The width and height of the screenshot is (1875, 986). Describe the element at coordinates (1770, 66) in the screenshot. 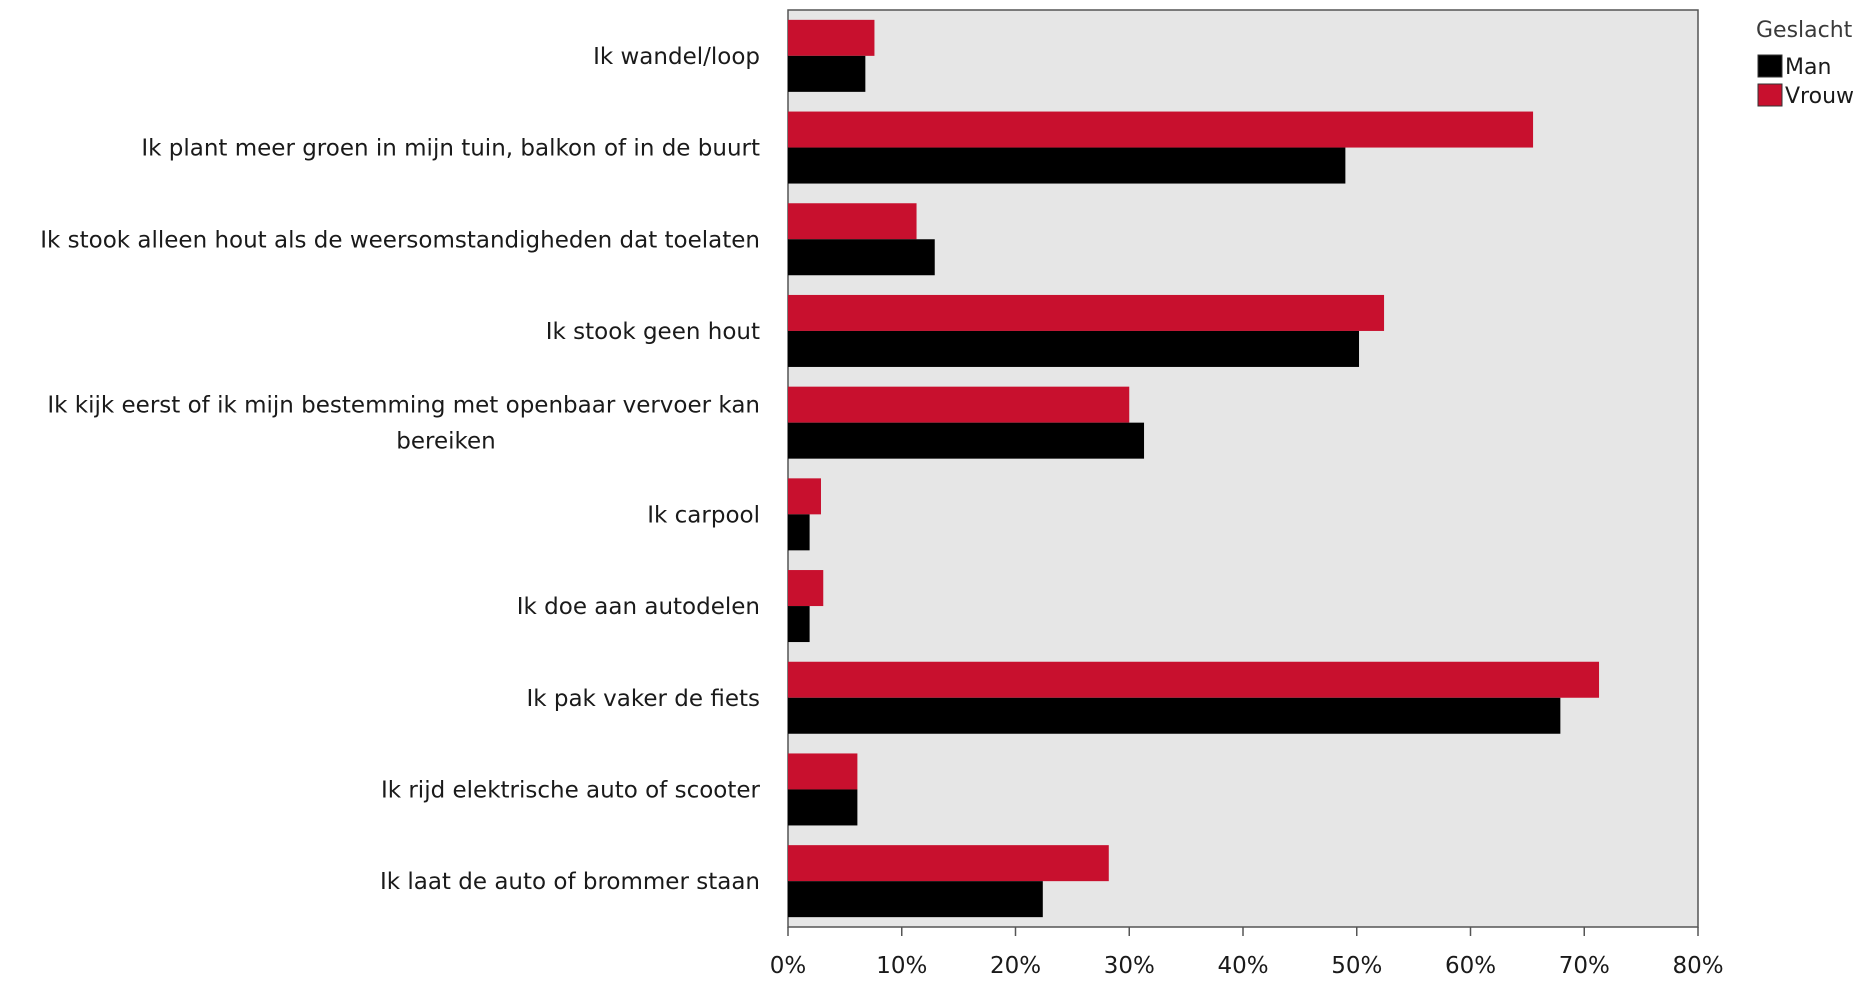

I see `legend-swatch-man` at that location.